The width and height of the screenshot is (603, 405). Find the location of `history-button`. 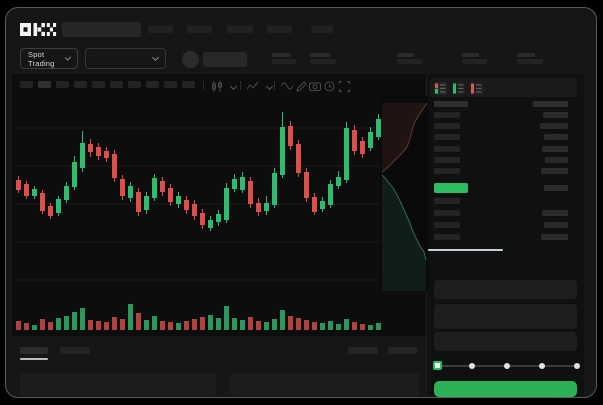

history-button is located at coordinates (329, 86).